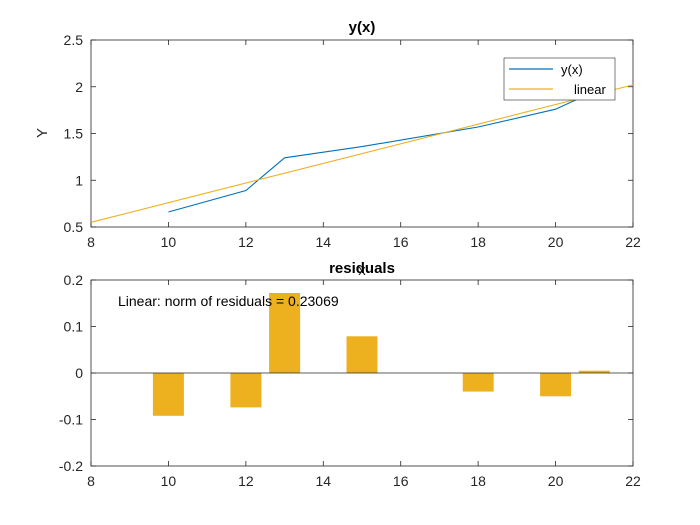  Describe the element at coordinates (74, 280) in the screenshot. I see `bottom-y-tick-label: 0.2` at that location.